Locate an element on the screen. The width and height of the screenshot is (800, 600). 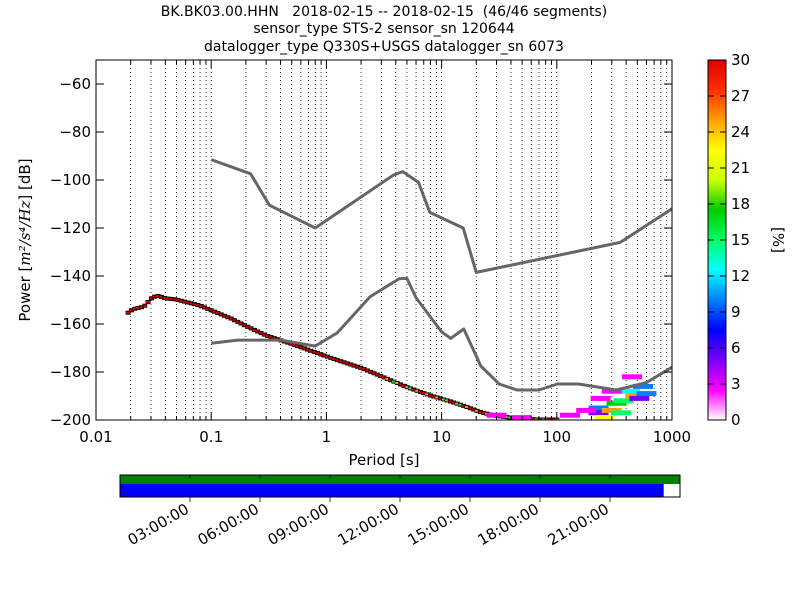
y-tick-label: −60 is located at coordinates (75, 84).